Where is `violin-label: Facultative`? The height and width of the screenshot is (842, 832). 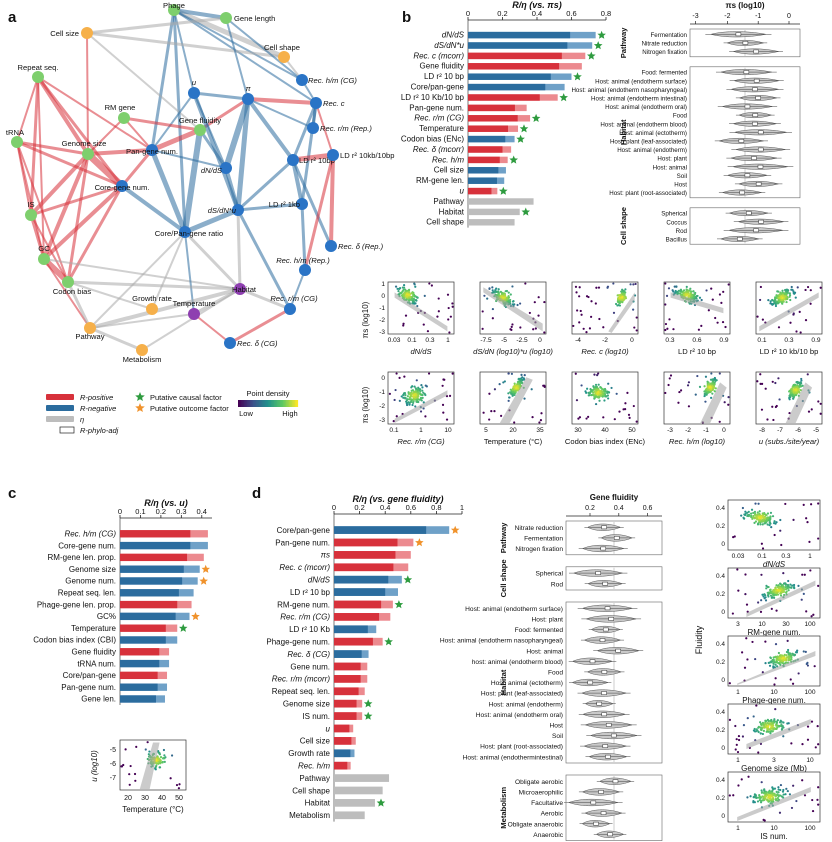 violin-label: Facultative is located at coordinates (547, 803).